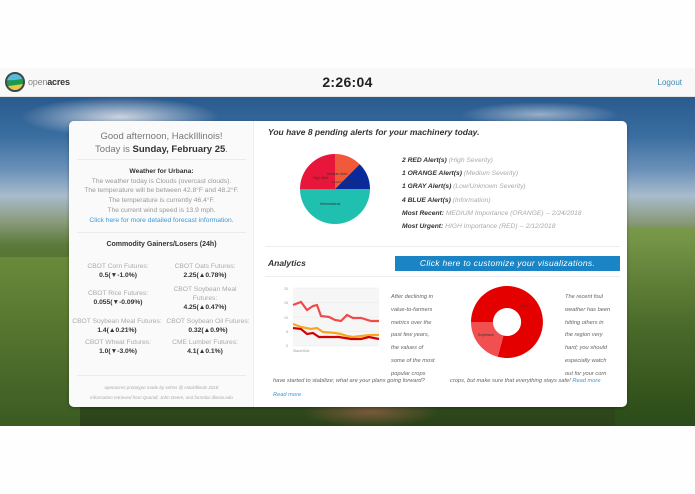 The image size is (695, 494). I want to click on article2-read-more-link: Read more, so click(586, 381).